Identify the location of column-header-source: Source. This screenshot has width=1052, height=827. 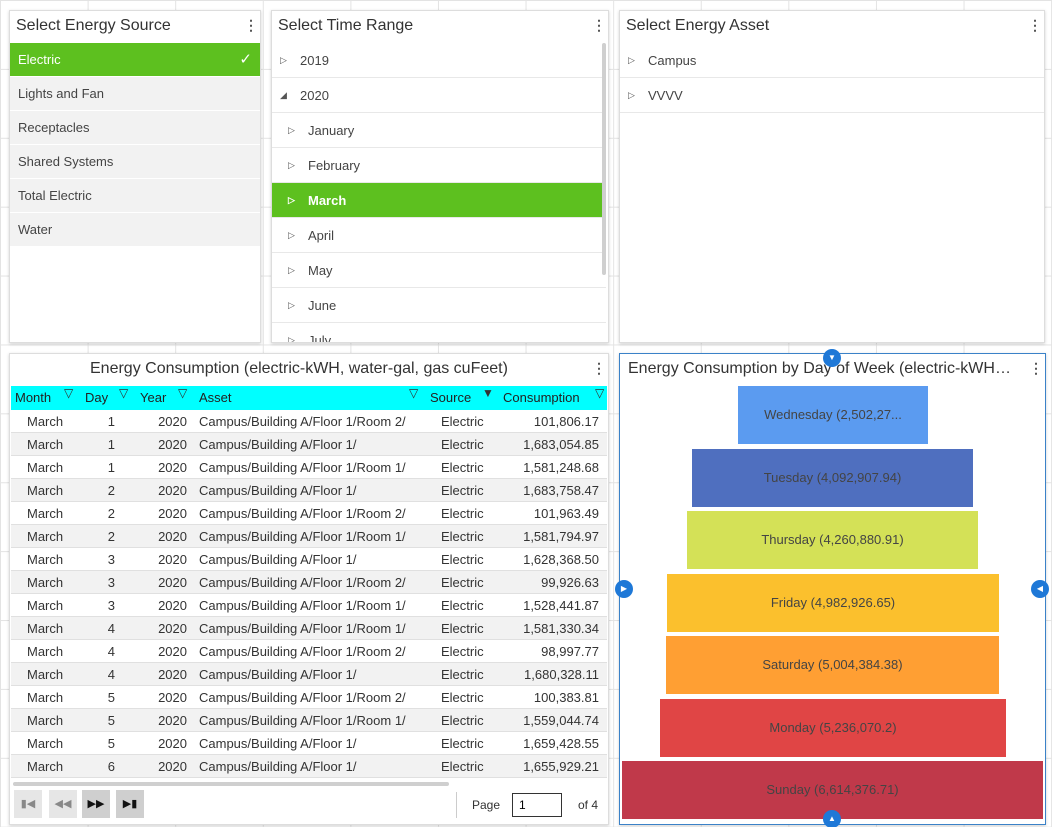
(451, 397).